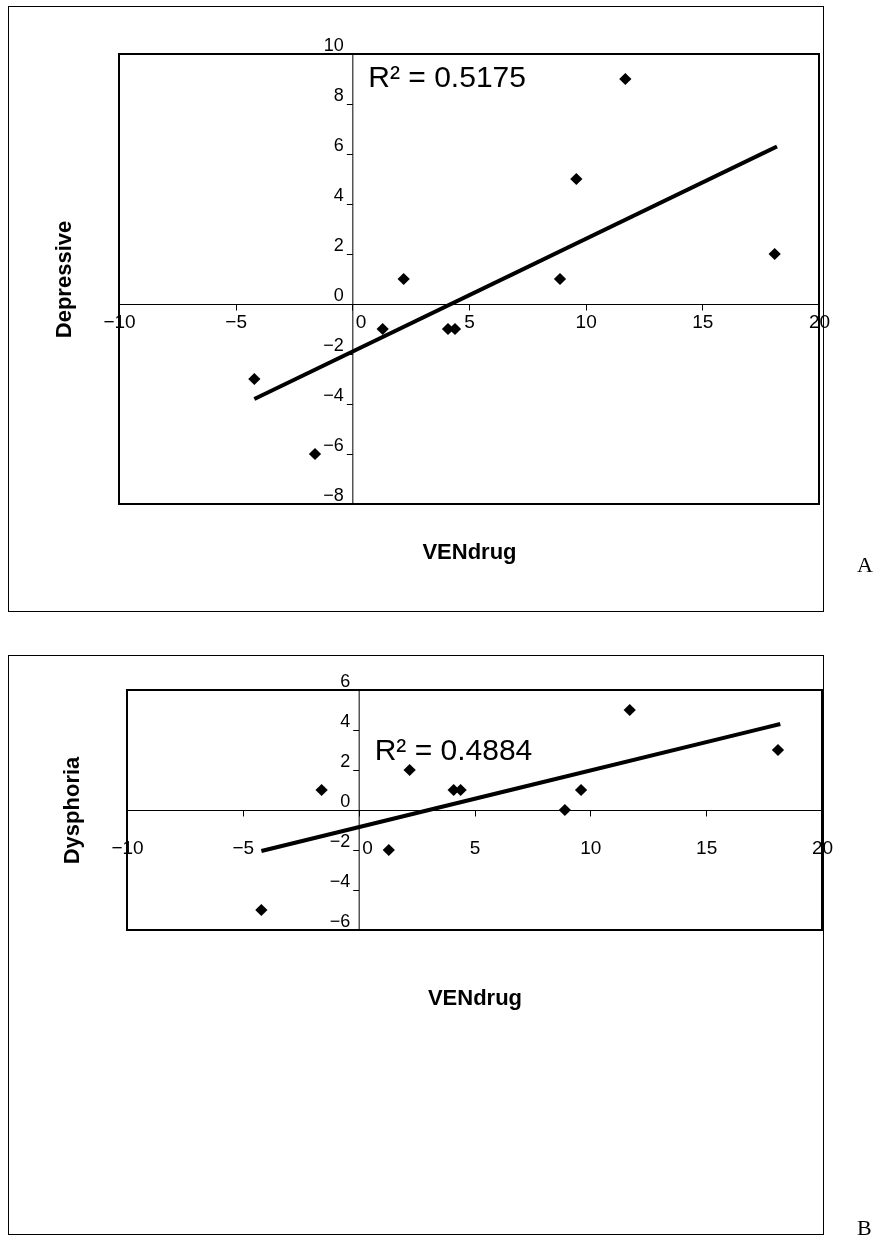 Image resolution: width=880 pixels, height=1250 pixels. Describe the element at coordinates (447, 76) in the screenshot. I see `annotation: R² = 0.5175` at that location.